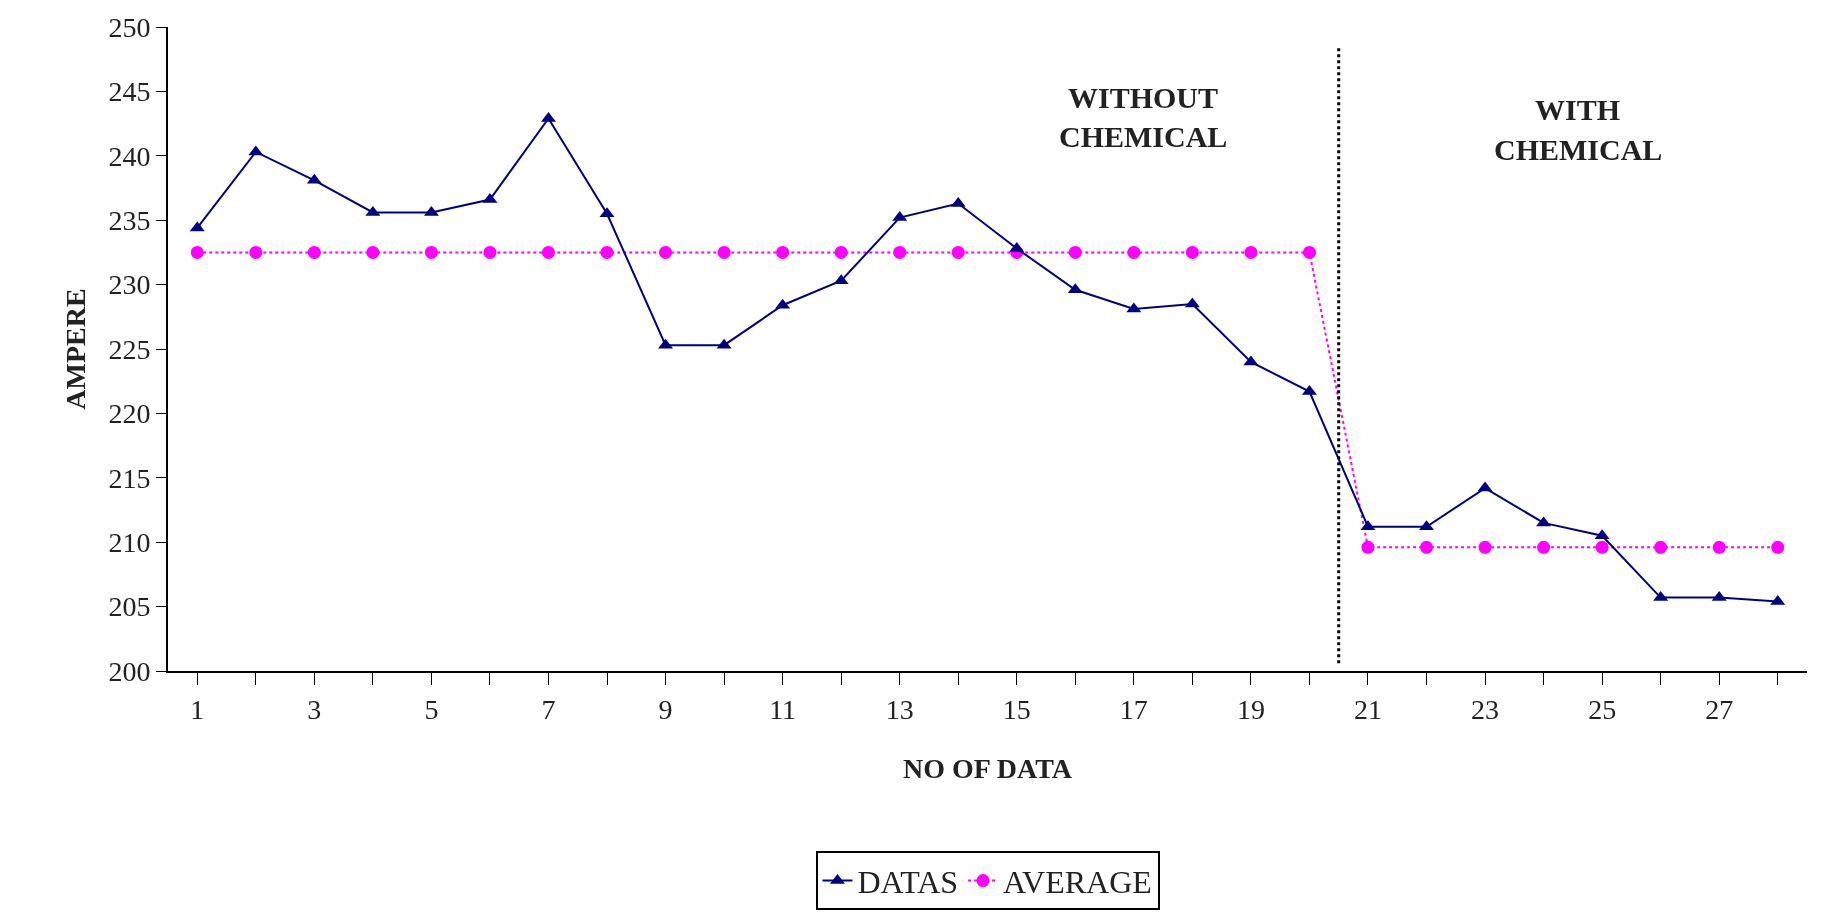 This screenshot has width=1840, height=922. What do you see at coordinates (1719, 709) in the screenshot?
I see `x-tick-label: 27` at bounding box center [1719, 709].